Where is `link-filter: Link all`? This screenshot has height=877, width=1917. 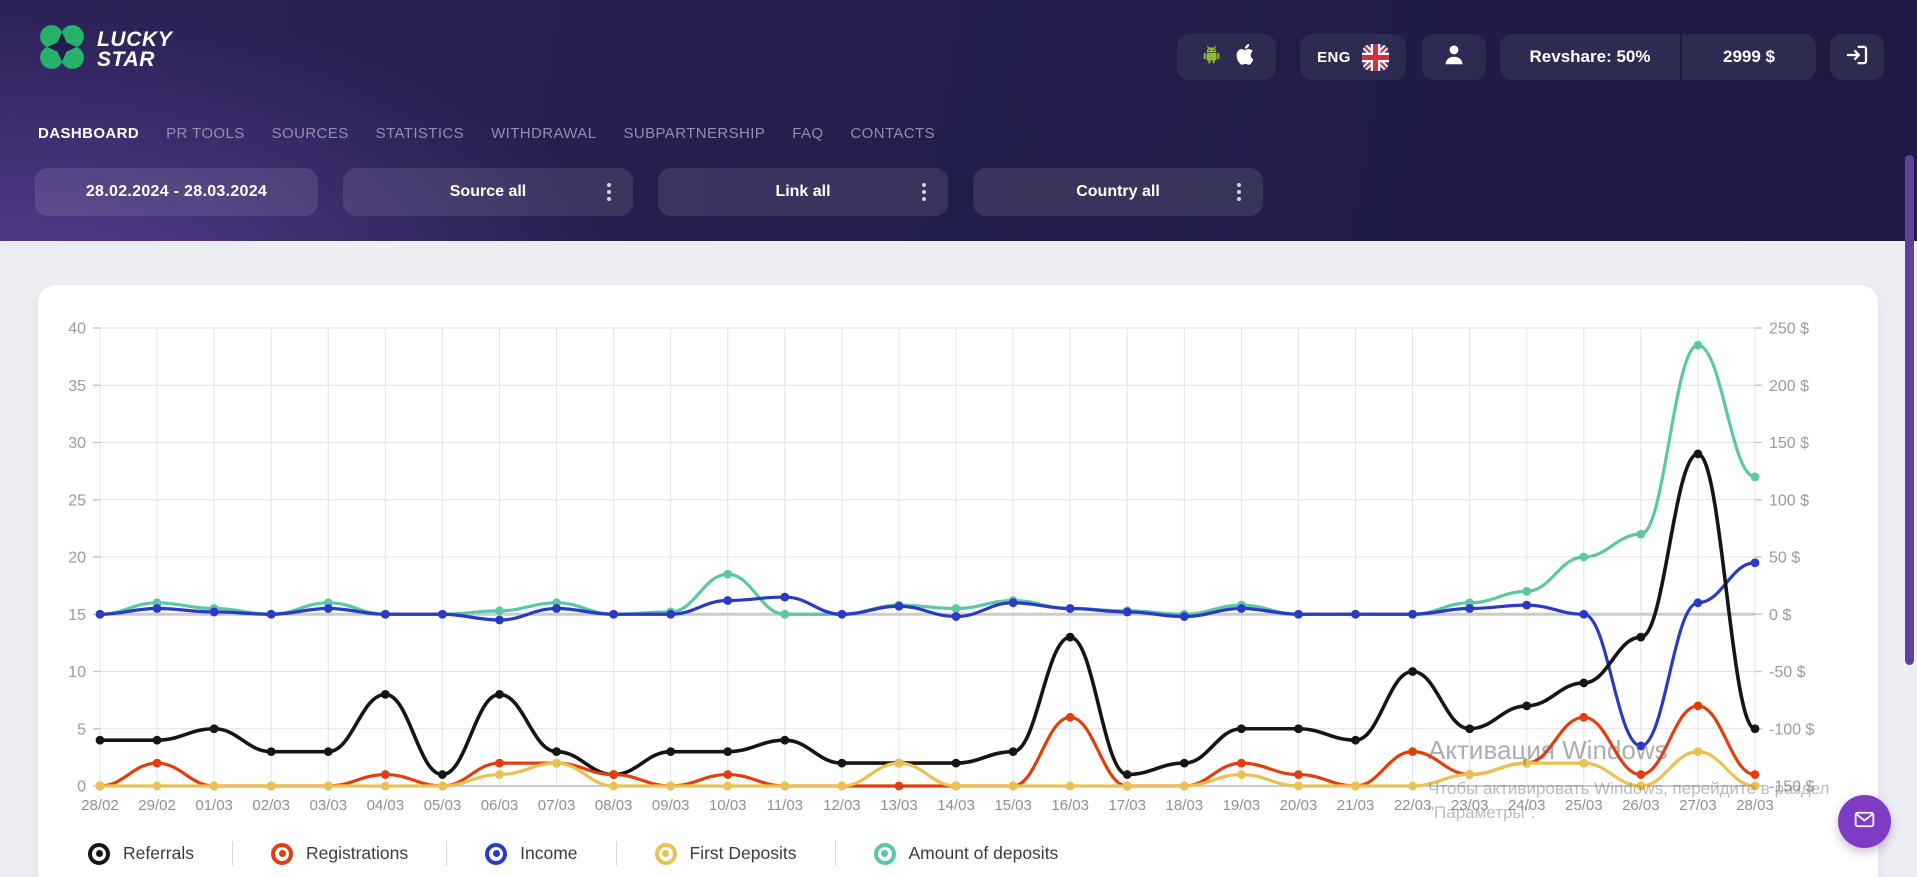 link-filter: Link all is located at coordinates (803, 192).